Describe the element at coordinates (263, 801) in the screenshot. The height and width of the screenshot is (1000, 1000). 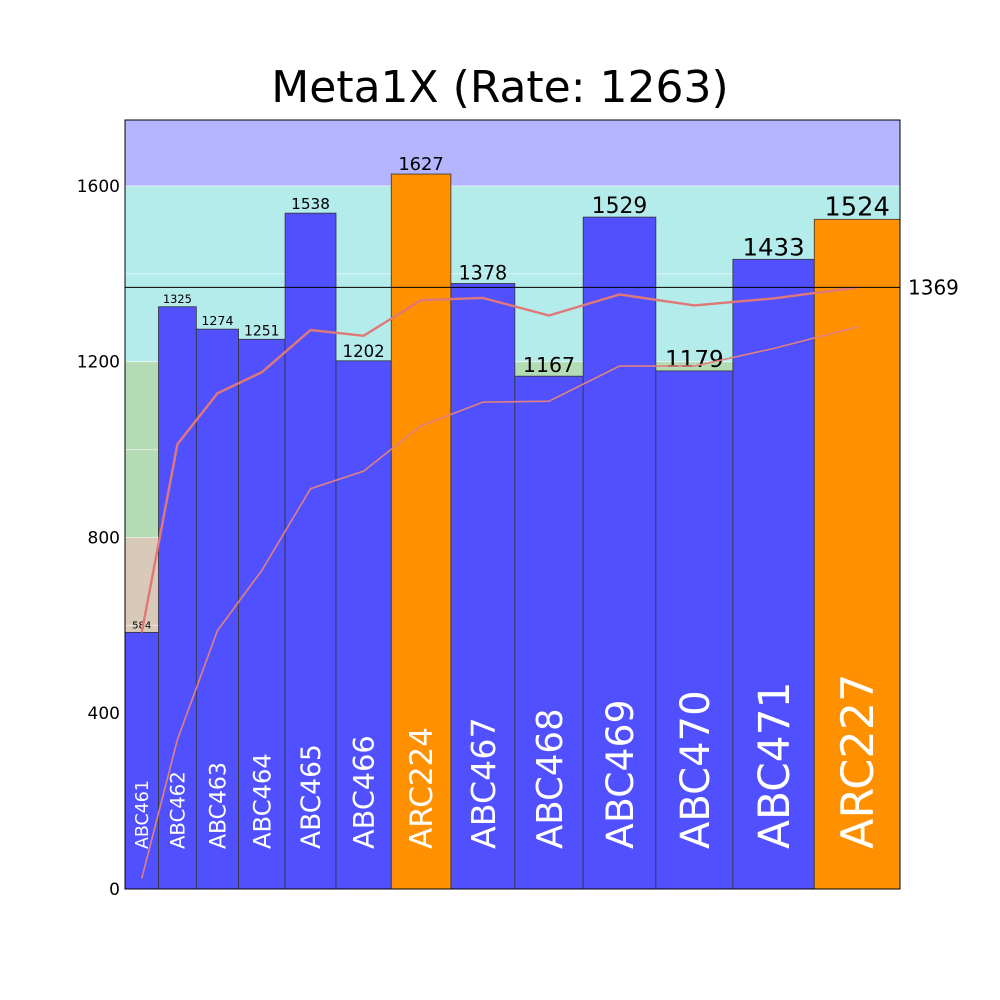
I see `bar-category-label: ABC464` at that location.